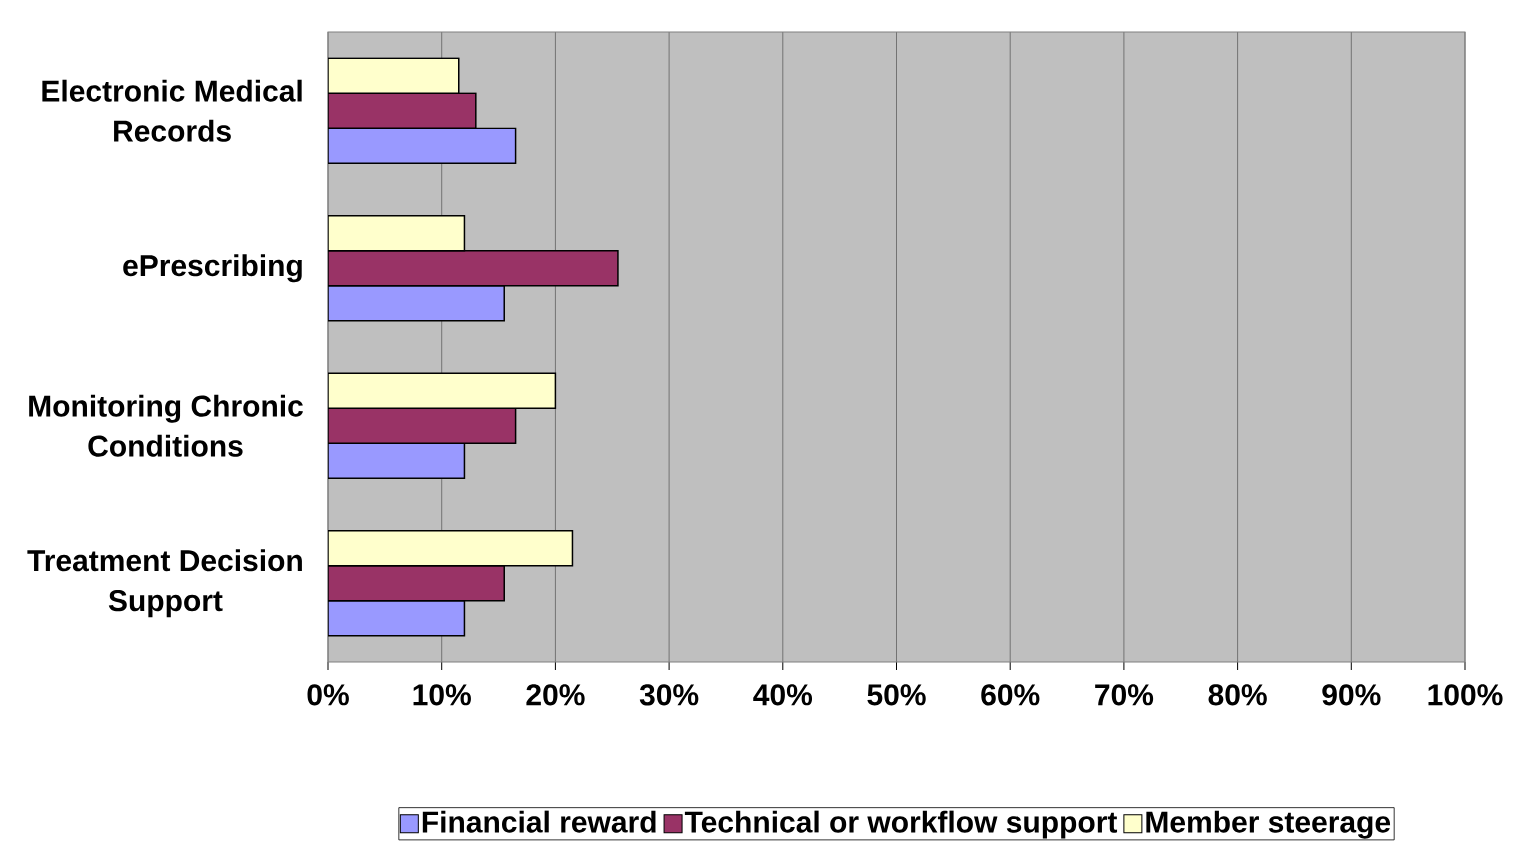 This screenshot has height=842, width=1519. What do you see at coordinates (896, 695) in the screenshot?
I see `x-tick-label: 50%` at bounding box center [896, 695].